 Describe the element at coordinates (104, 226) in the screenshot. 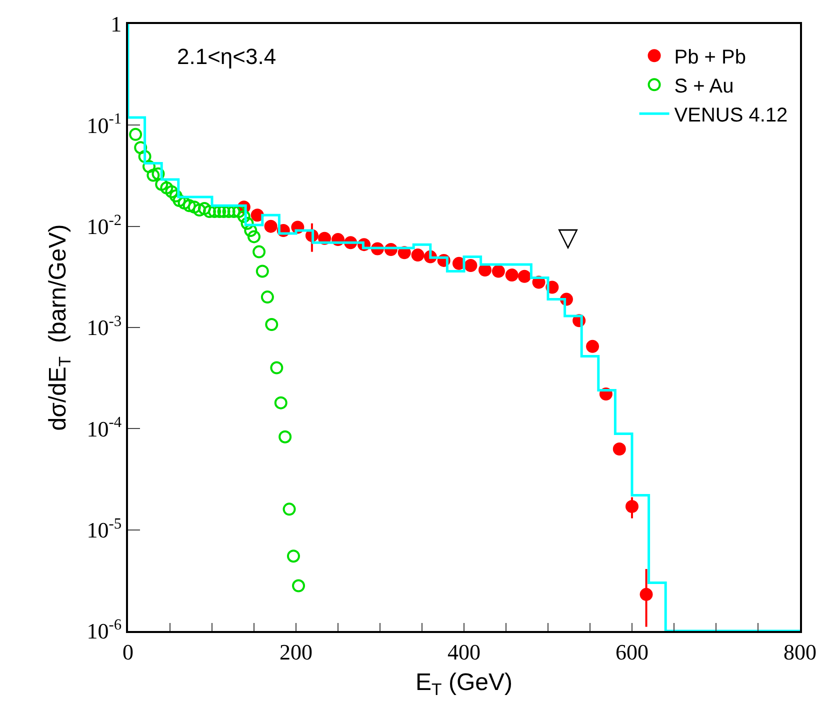

I see `y-tick-label: 10$^{-2}$` at that location.